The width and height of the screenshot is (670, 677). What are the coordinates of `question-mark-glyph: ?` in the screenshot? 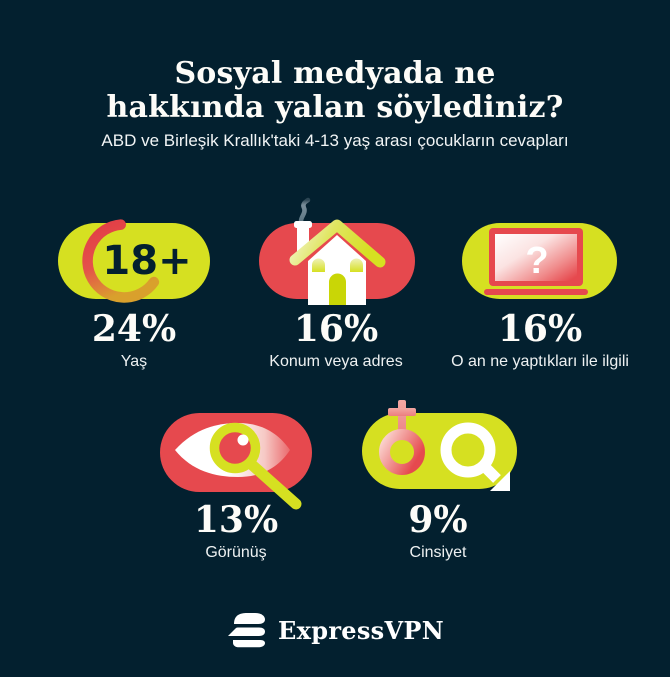 It's located at (536, 261).